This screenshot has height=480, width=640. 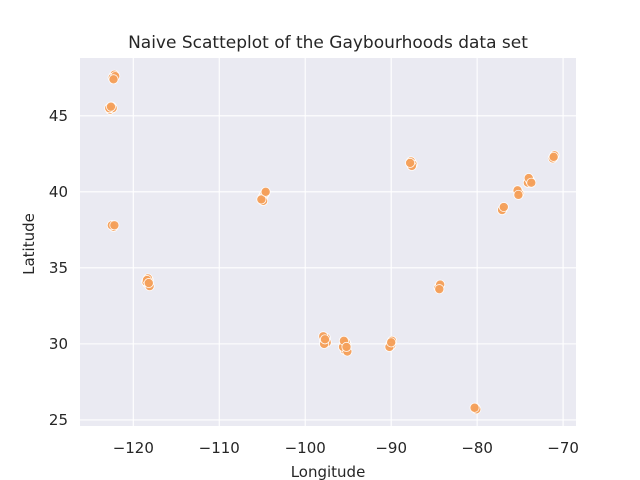 I want to click on y-tick-label: 25, so click(x=58, y=420).